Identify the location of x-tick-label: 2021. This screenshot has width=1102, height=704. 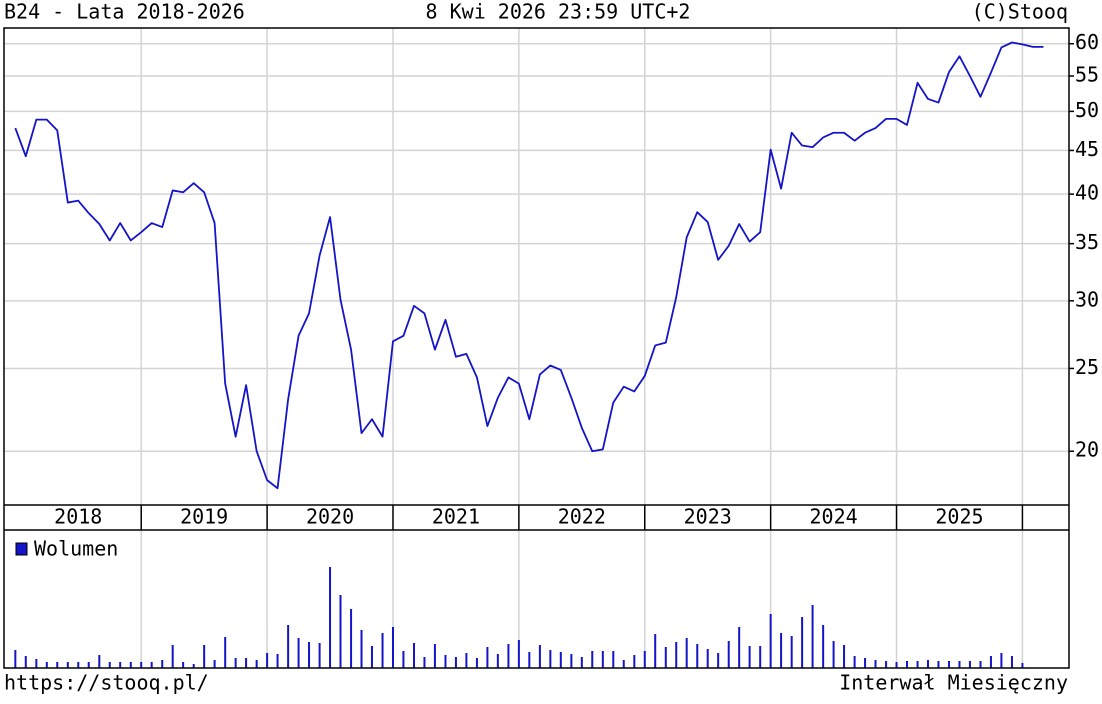
(456, 517).